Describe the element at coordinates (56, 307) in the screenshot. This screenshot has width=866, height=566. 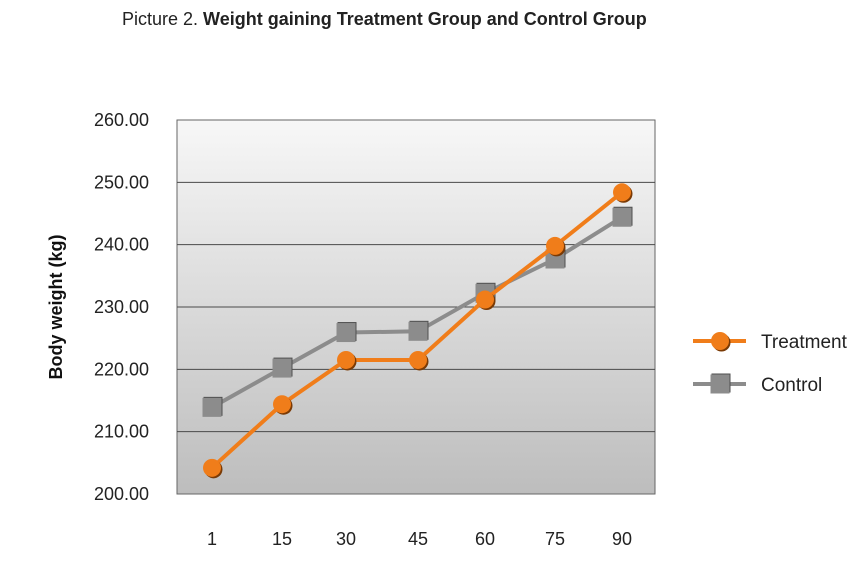
I see `y-axis-label: Body weight (kg)` at that location.